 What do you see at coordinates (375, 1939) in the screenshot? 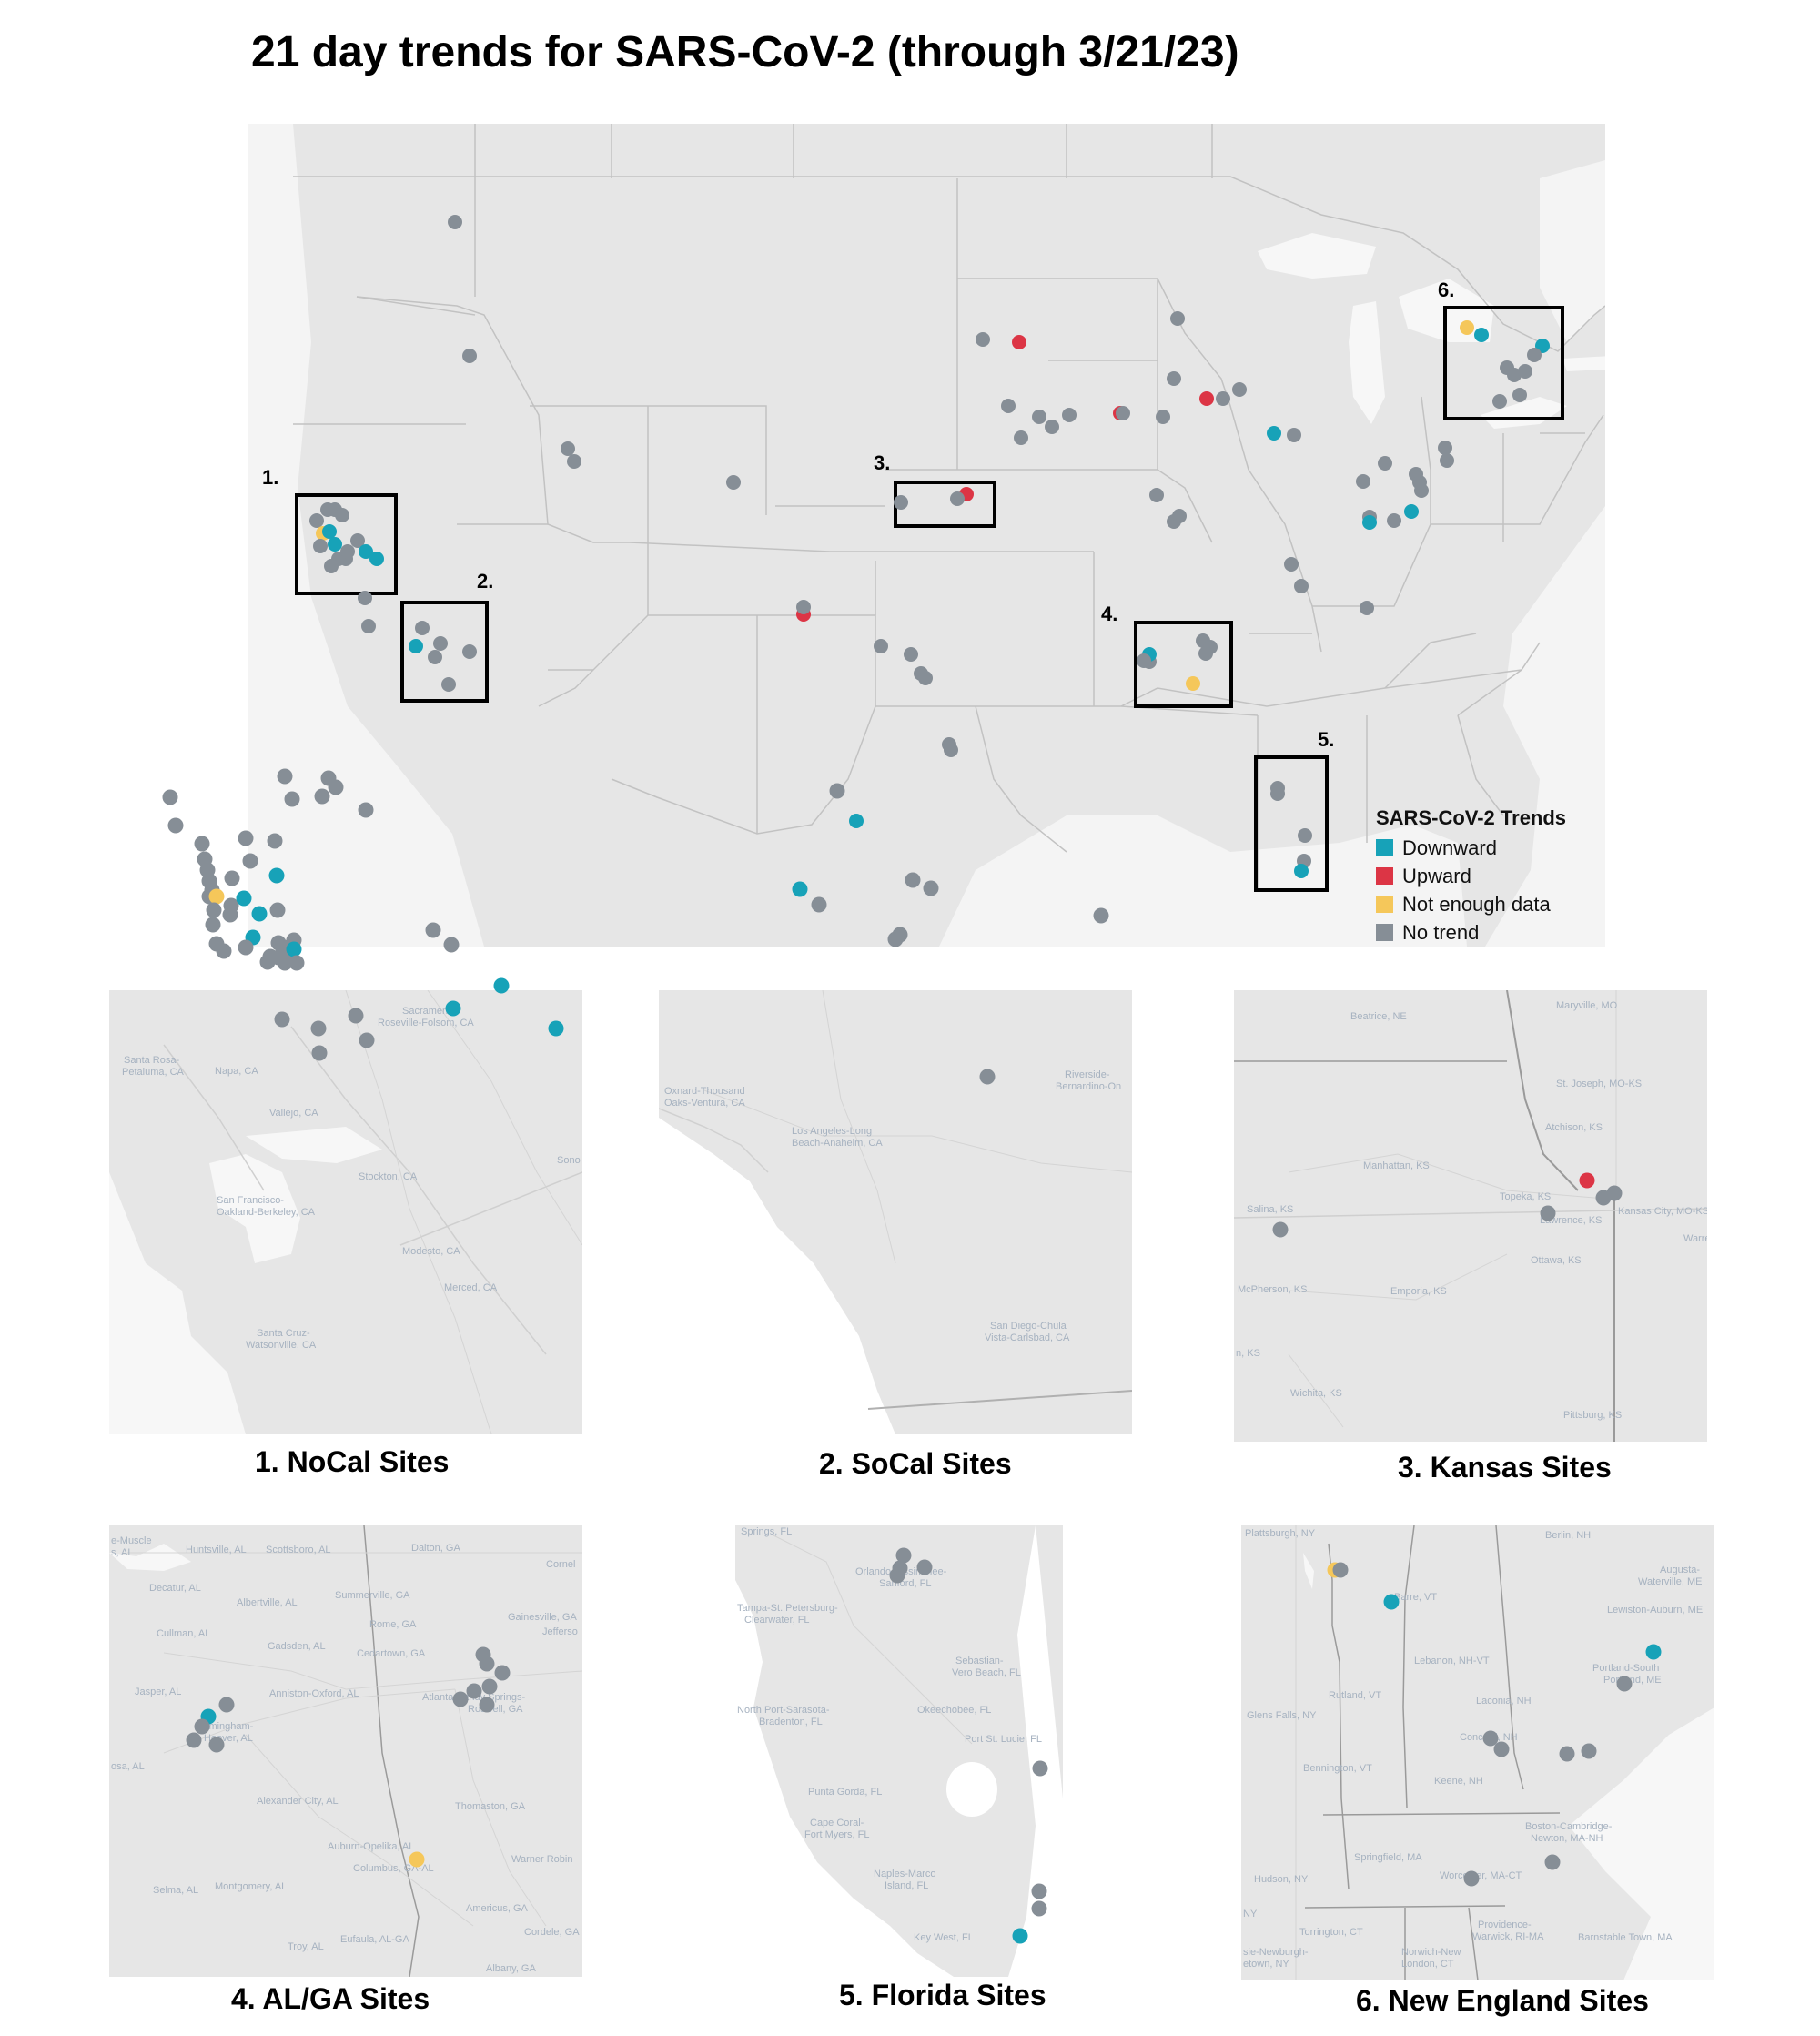
I see `alga-label: Eufaula, AL-GA` at bounding box center [375, 1939].